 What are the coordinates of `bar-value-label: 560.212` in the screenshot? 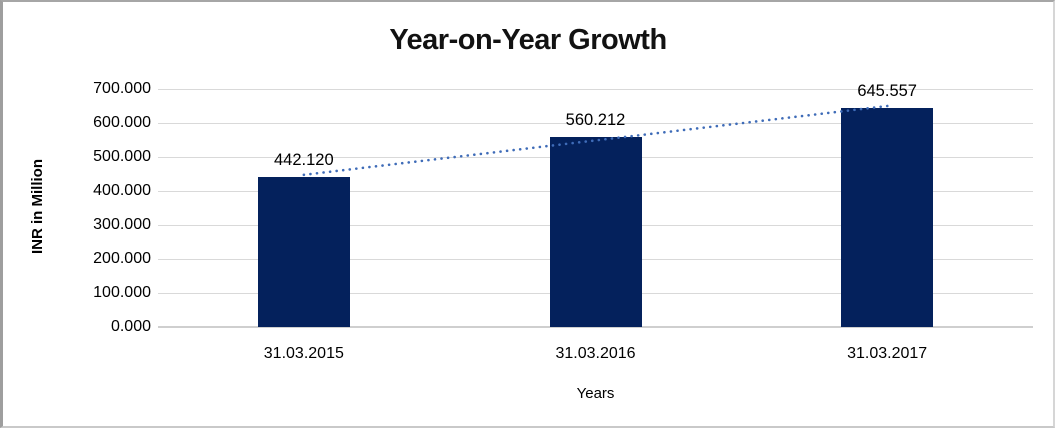 It's located at (595, 119).